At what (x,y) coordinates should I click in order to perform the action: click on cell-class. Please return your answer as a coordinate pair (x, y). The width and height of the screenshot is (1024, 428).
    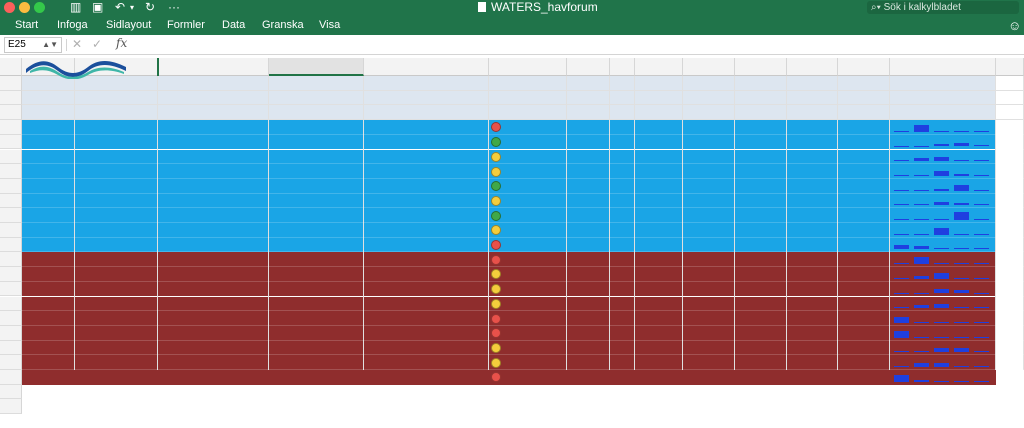
    Looking at the image, I should click on (590, 333).